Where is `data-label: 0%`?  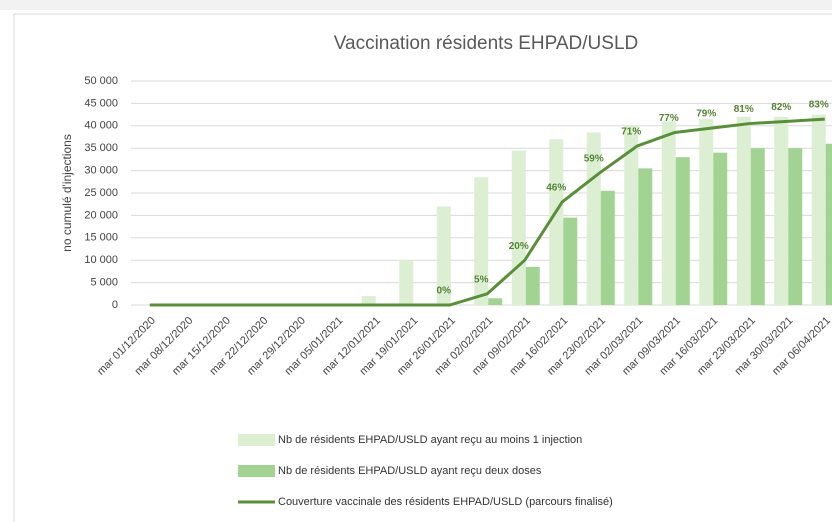 data-label: 0% is located at coordinates (444, 291).